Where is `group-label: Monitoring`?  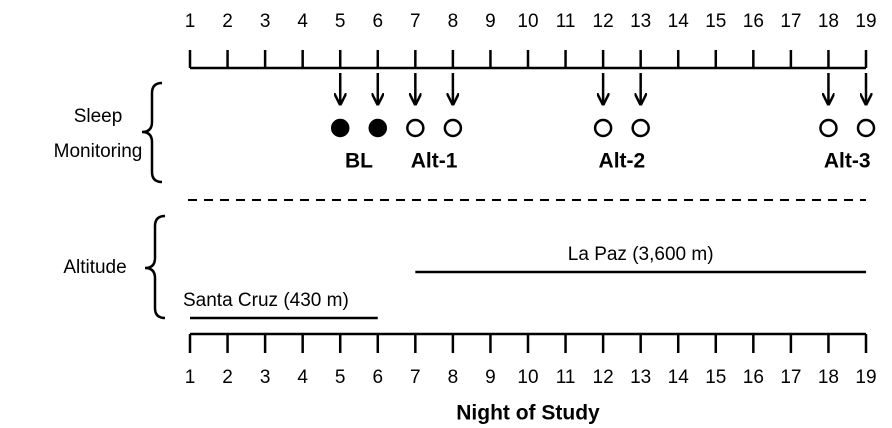 group-label: Monitoring is located at coordinates (98, 151).